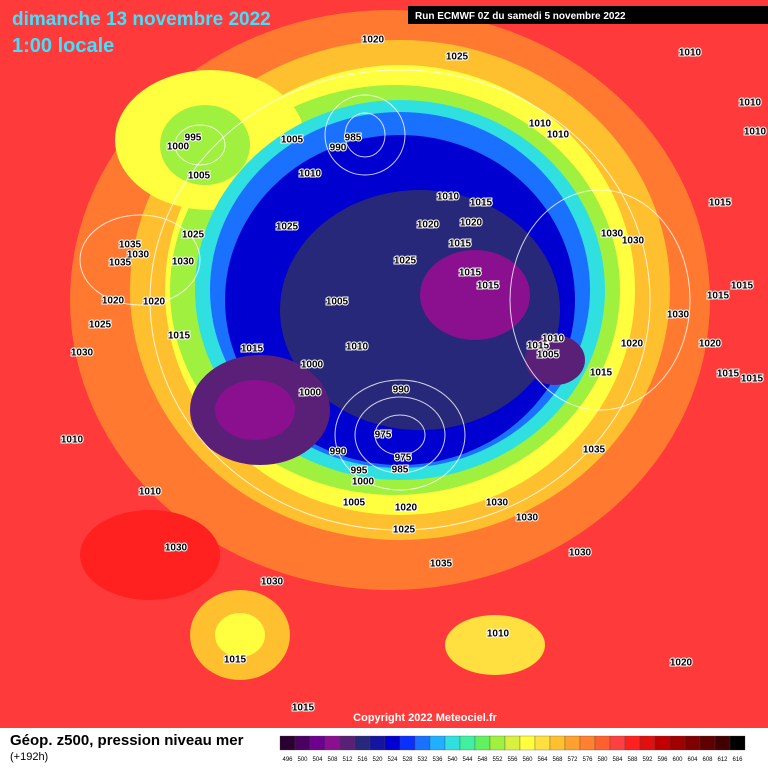 This screenshot has height=768, width=768. What do you see at coordinates (527, 760) in the screenshot?
I see `legend-value: 560` at bounding box center [527, 760].